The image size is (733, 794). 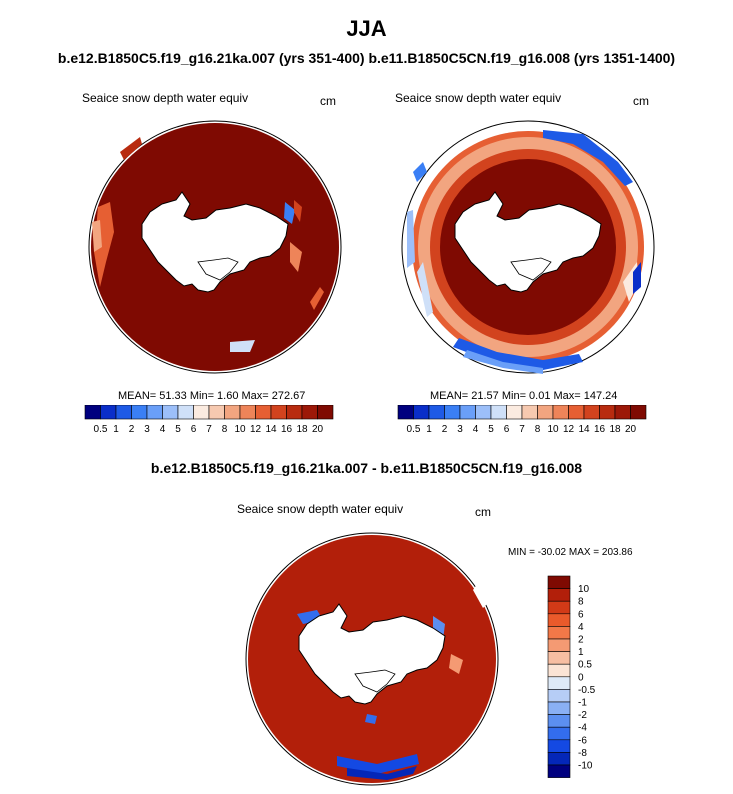 I want to click on panel1-title: Seaice snow depth water equiv, so click(x=165, y=98).